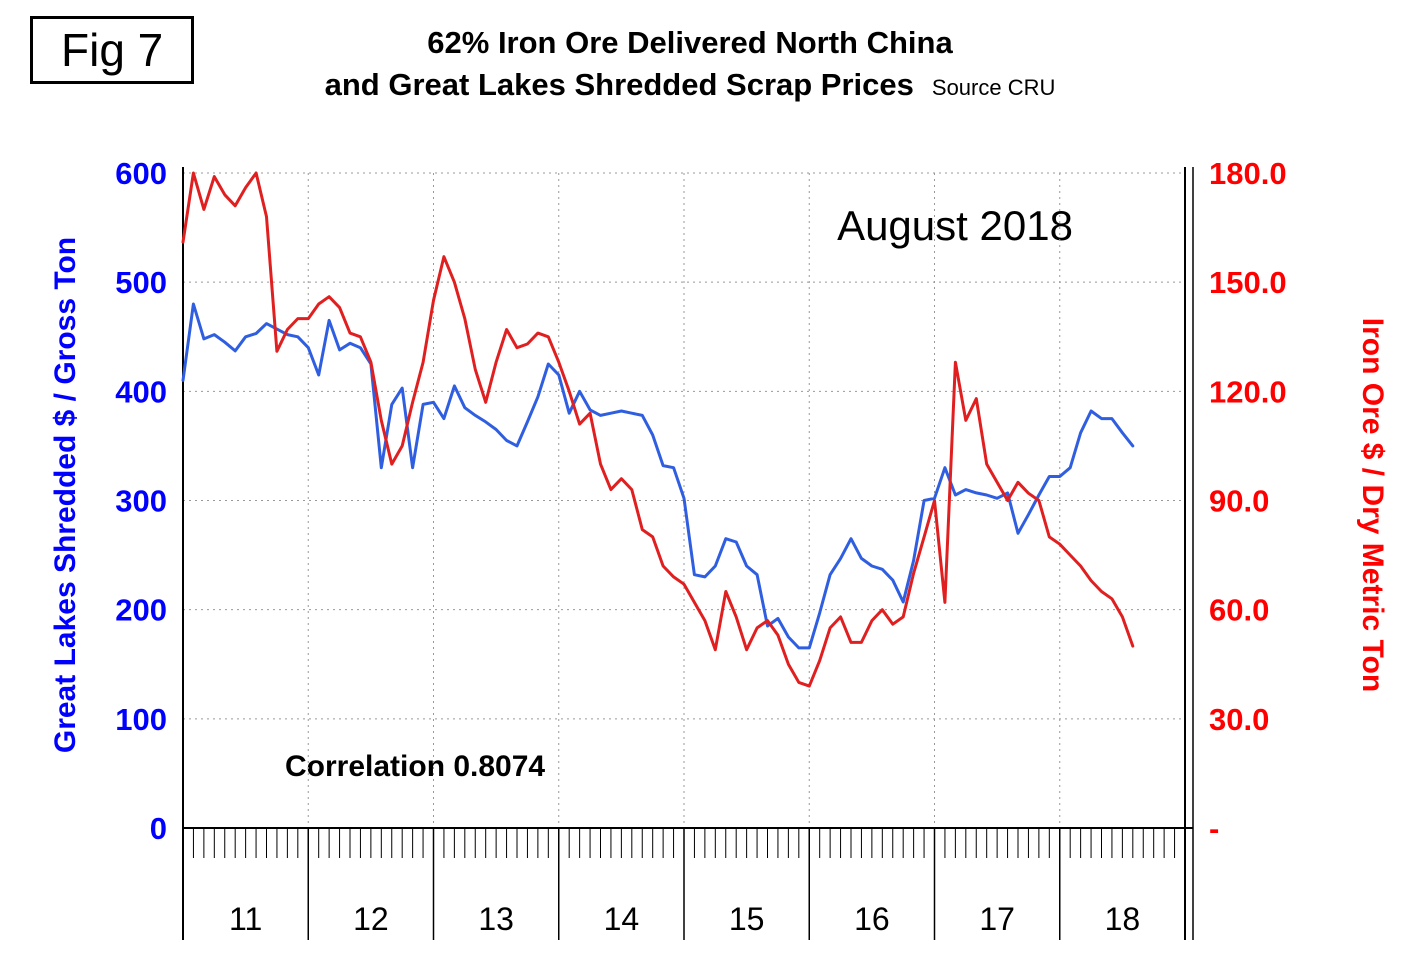 This screenshot has height=973, width=1420. What do you see at coordinates (141, 173) in the screenshot?
I see `left-tick-label: 600` at bounding box center [141, 173].